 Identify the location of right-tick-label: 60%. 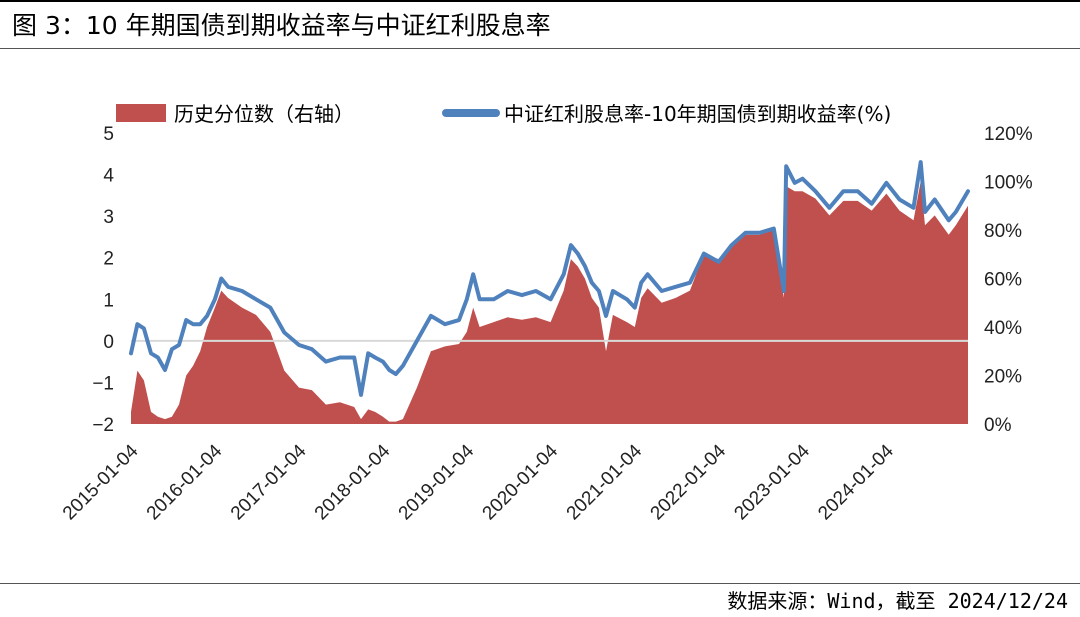
(1003, 280).